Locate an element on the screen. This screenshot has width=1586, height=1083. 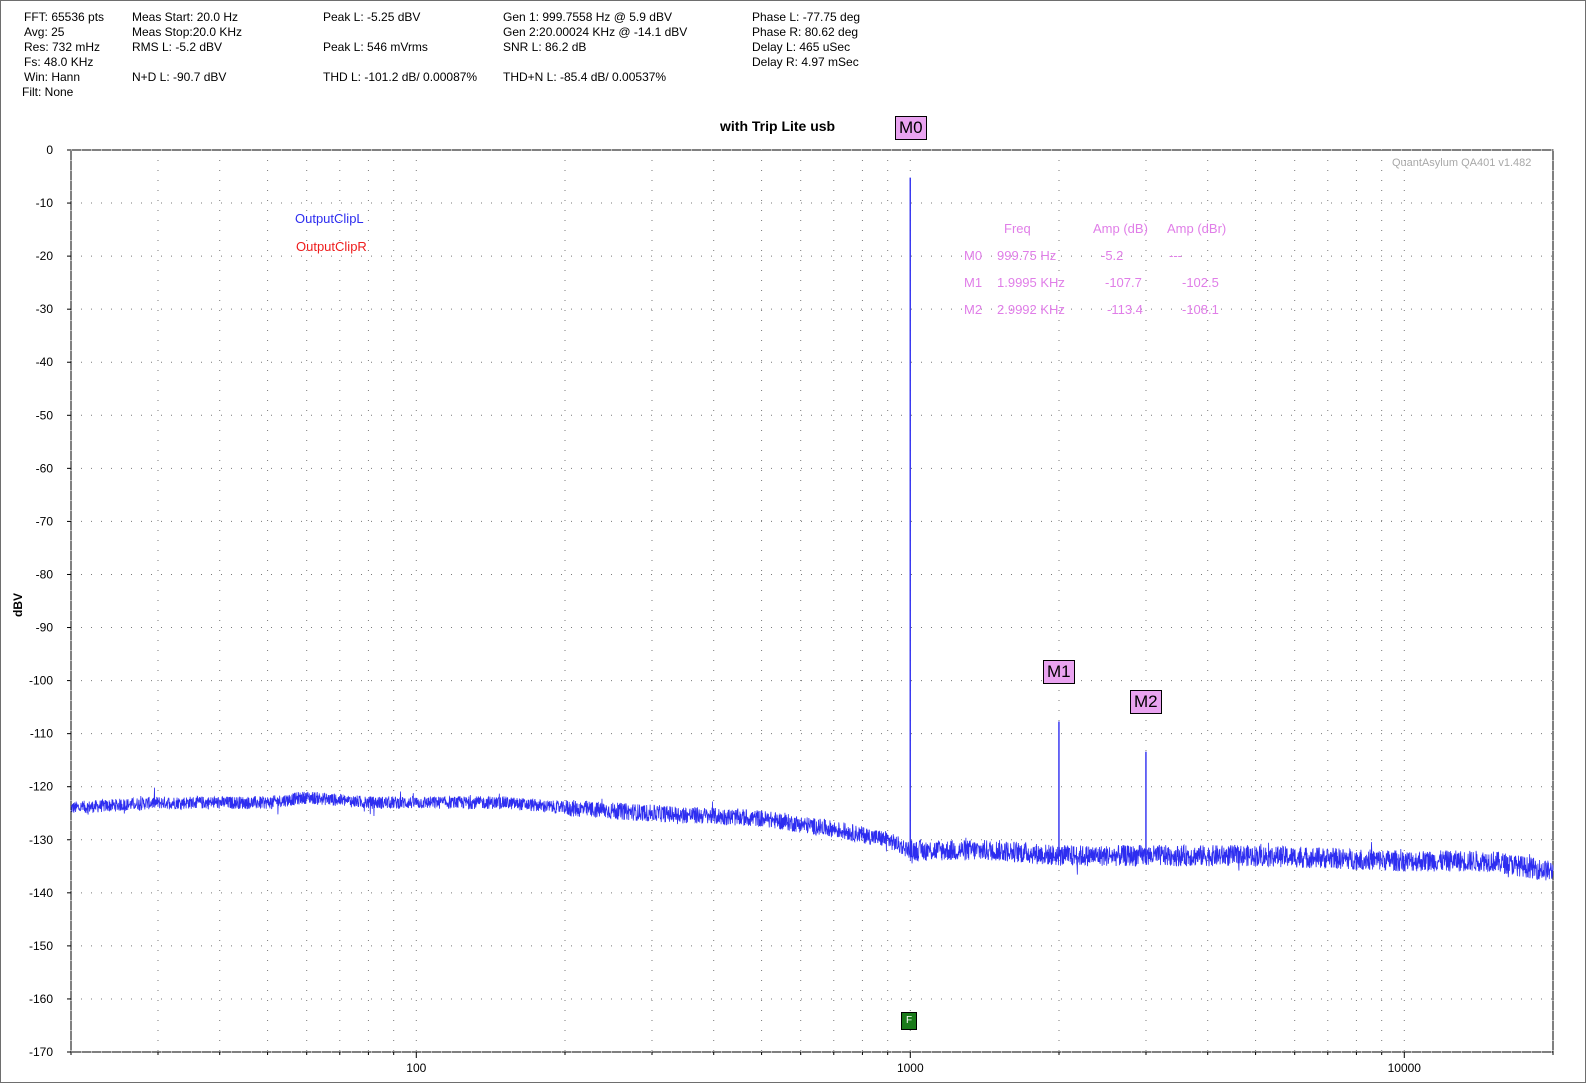
stat-phase-l: Phase L: -77.75 deg is located at coordinates (806, 17).